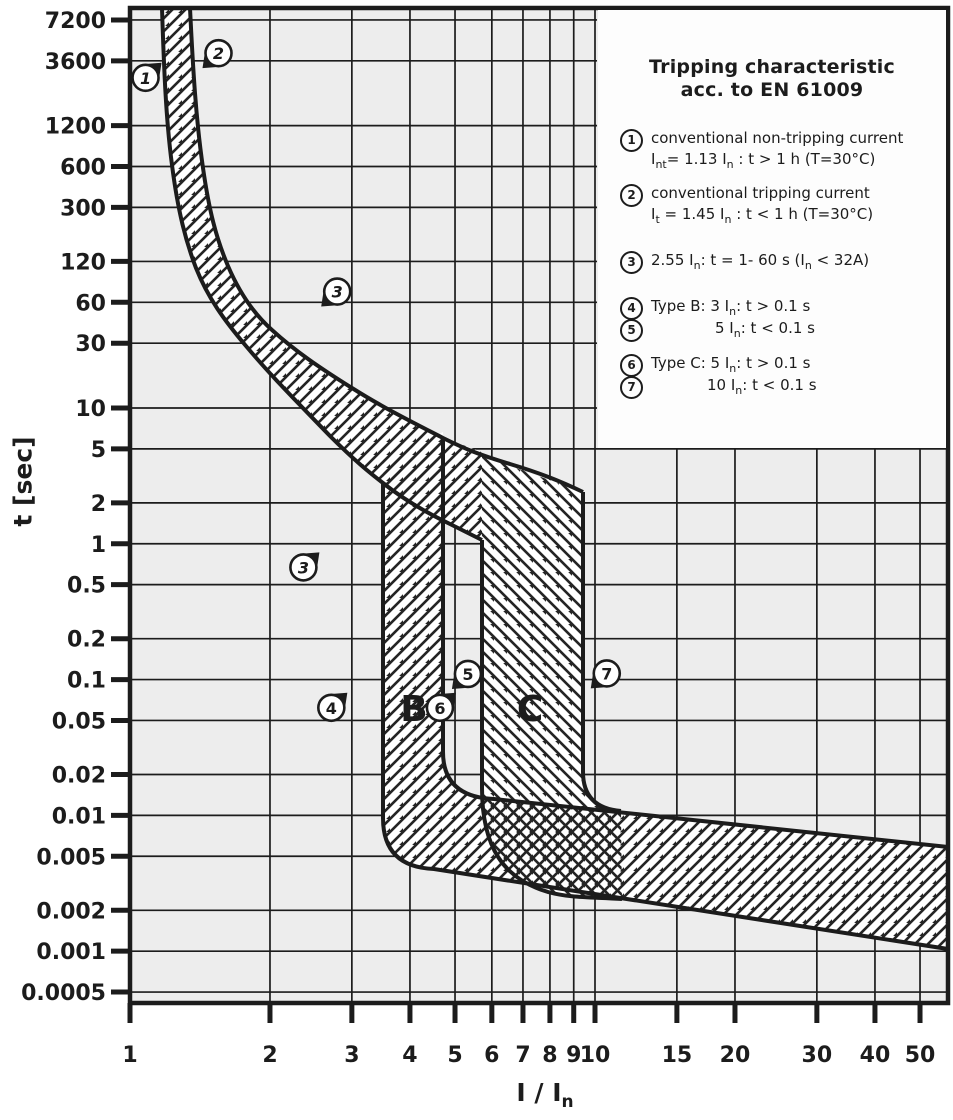 The width and height of the screenshot is (953, 1120). Describe the element at coordinates (631, 308) in the screenshot. I see `legend-item-number-circle: 4` at that location.